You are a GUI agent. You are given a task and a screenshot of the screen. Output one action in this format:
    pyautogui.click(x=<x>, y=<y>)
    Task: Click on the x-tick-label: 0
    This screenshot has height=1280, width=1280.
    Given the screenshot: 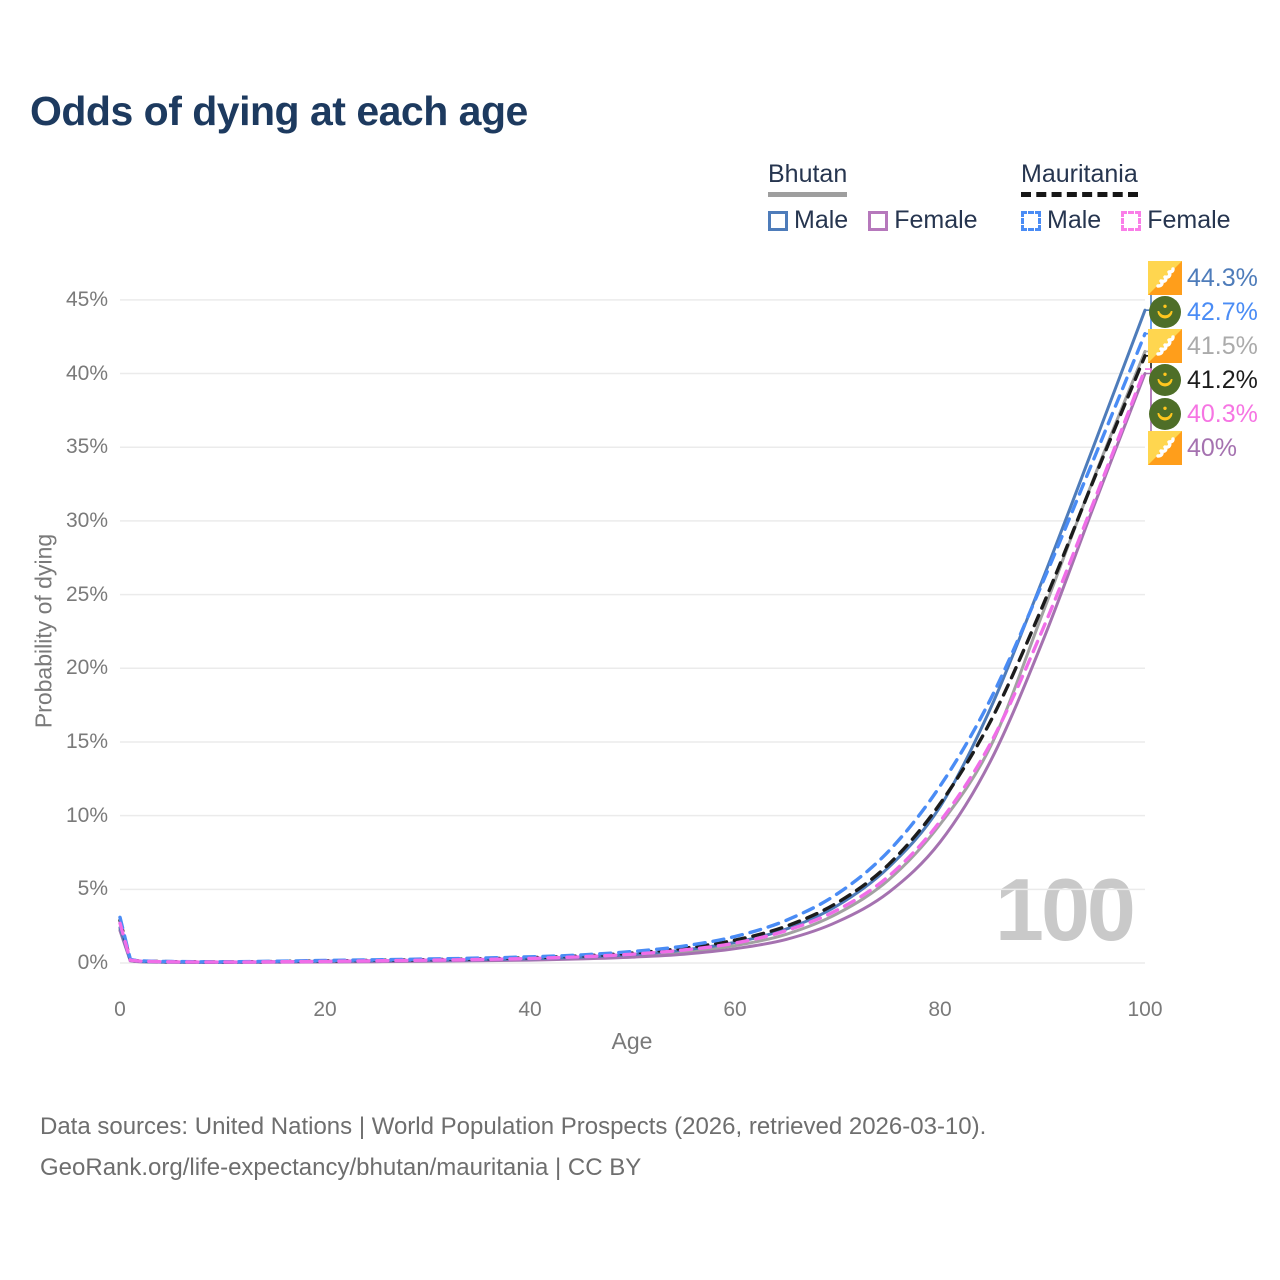 What is the action you would take?
    pyautogui.click(x=120, y=1009)
    